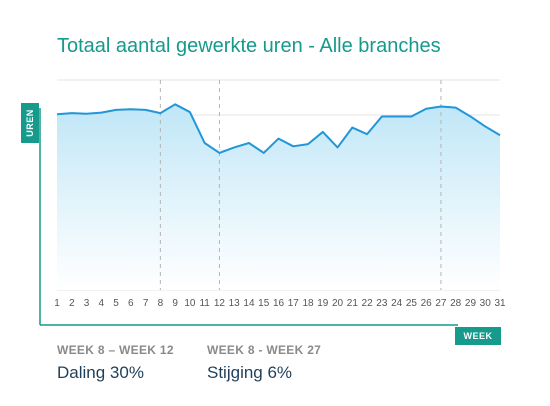 This screenshot has height=406, width=550. I want to click on x-tick-label: 24, so click(397, 303).